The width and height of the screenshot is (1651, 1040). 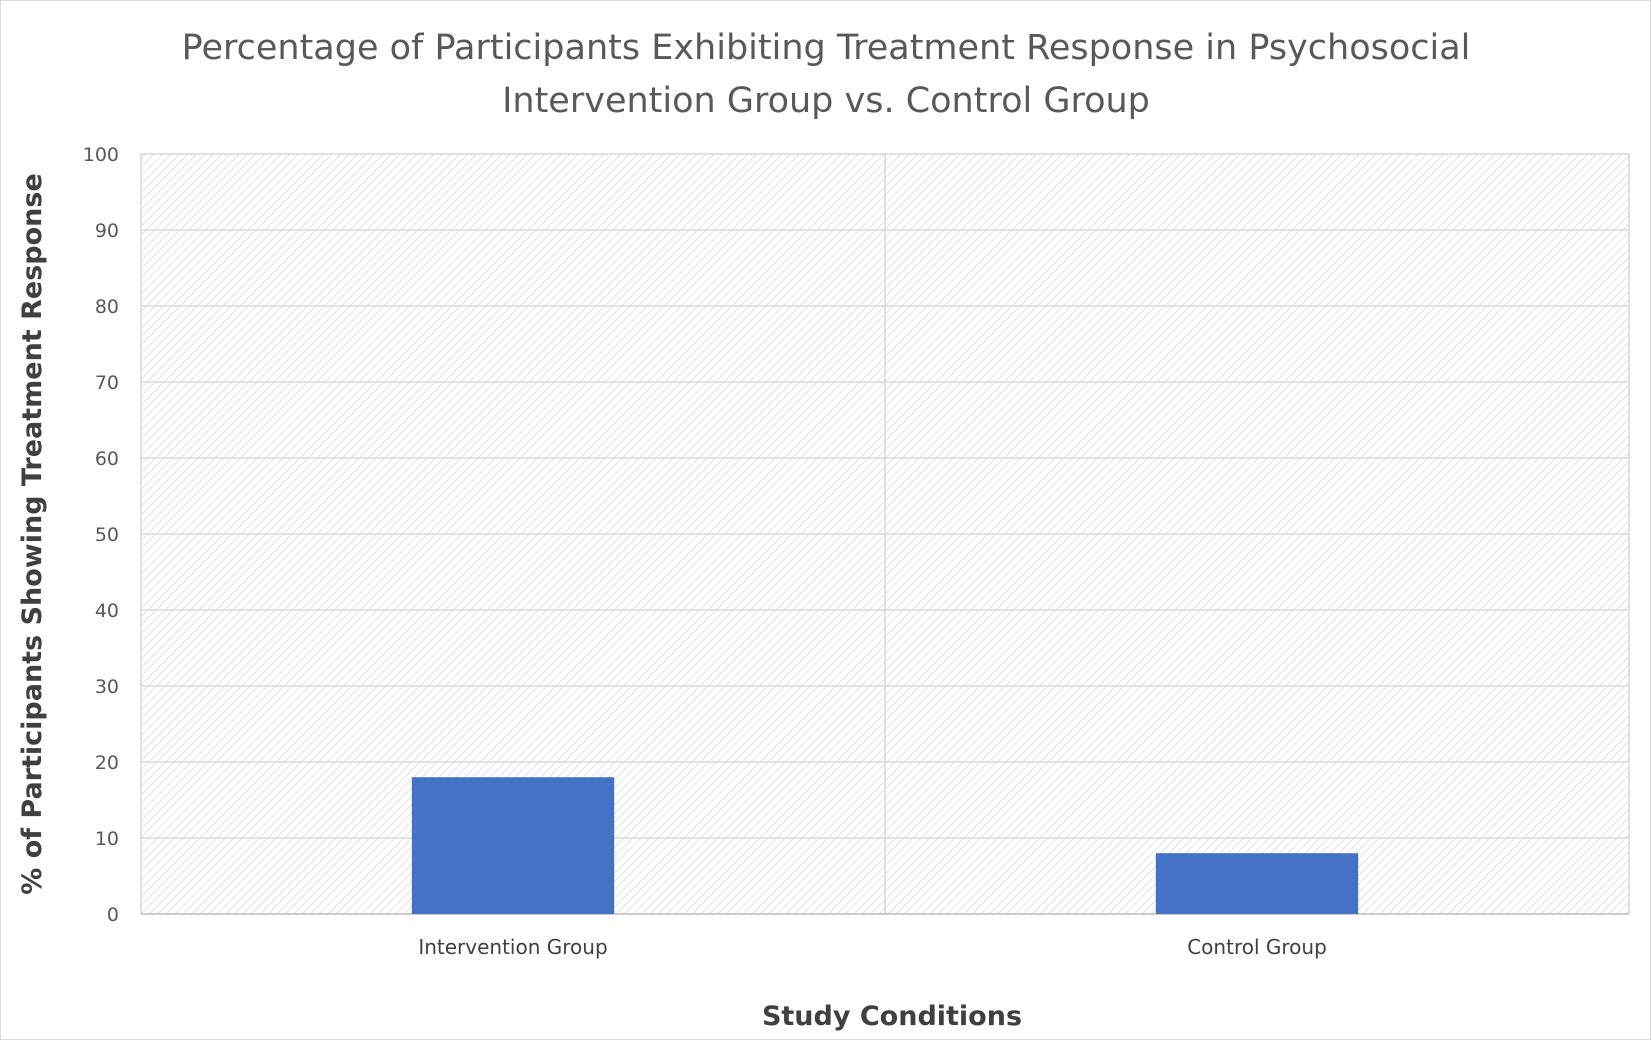 I want to click on y-tick-label: 70, so click(x=107, y=383).